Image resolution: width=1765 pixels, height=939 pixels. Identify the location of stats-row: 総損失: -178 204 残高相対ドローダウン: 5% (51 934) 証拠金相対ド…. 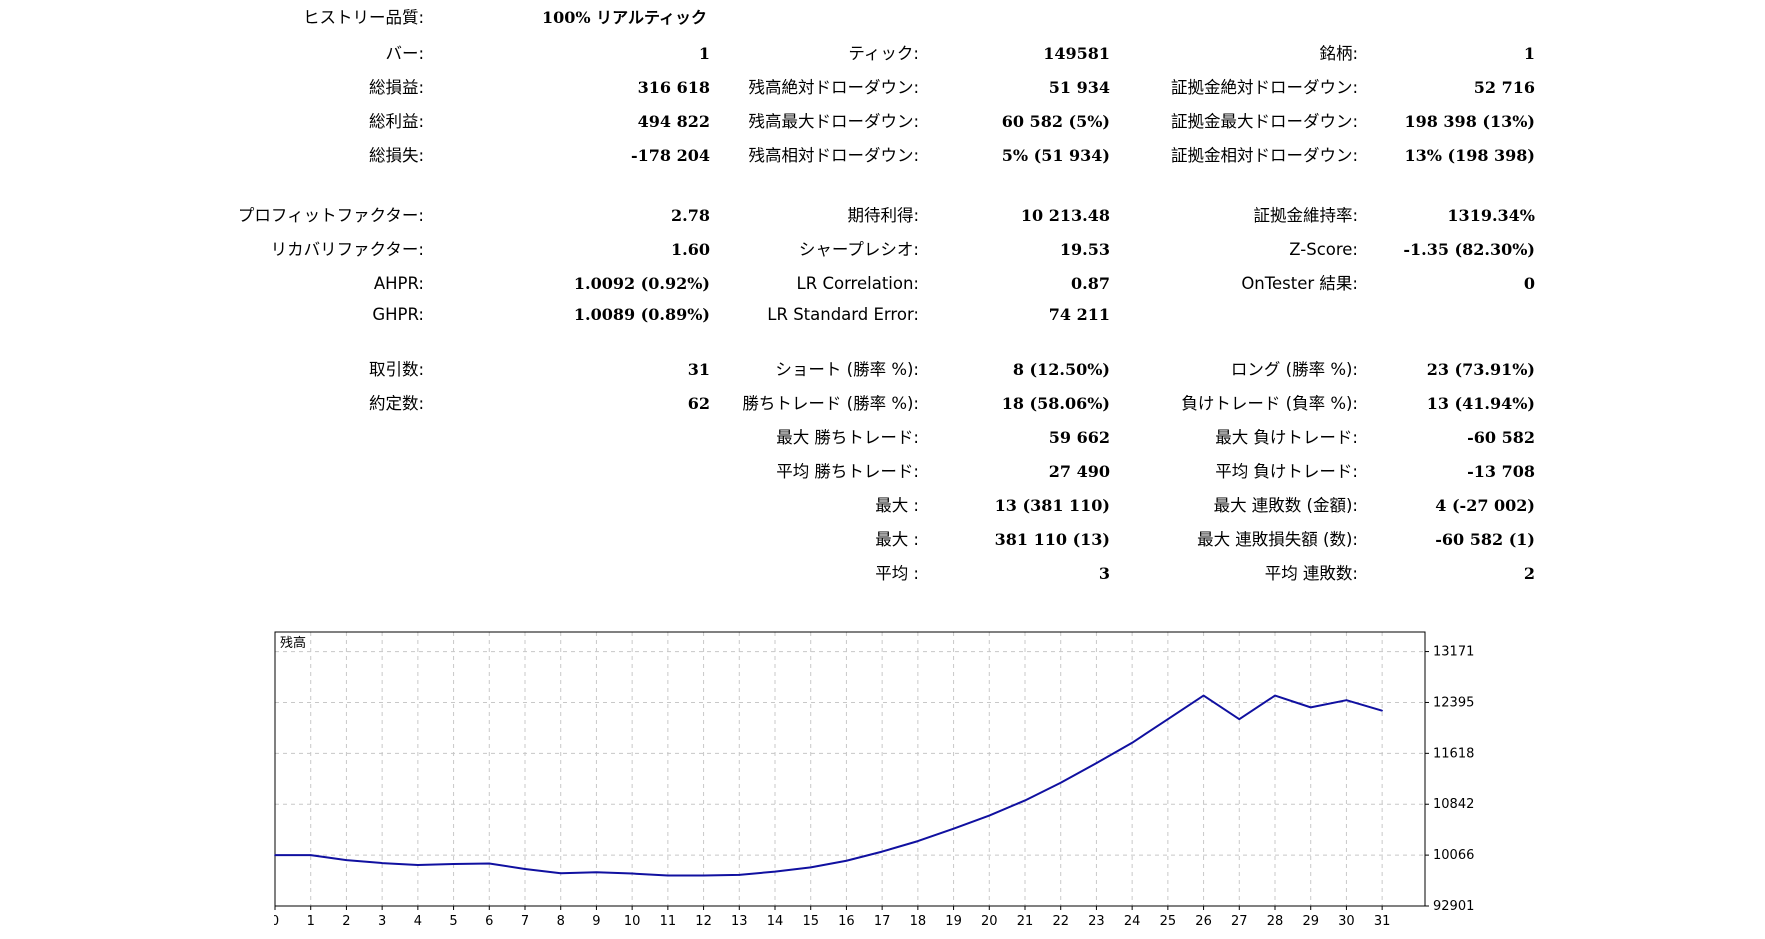
(882, 156).